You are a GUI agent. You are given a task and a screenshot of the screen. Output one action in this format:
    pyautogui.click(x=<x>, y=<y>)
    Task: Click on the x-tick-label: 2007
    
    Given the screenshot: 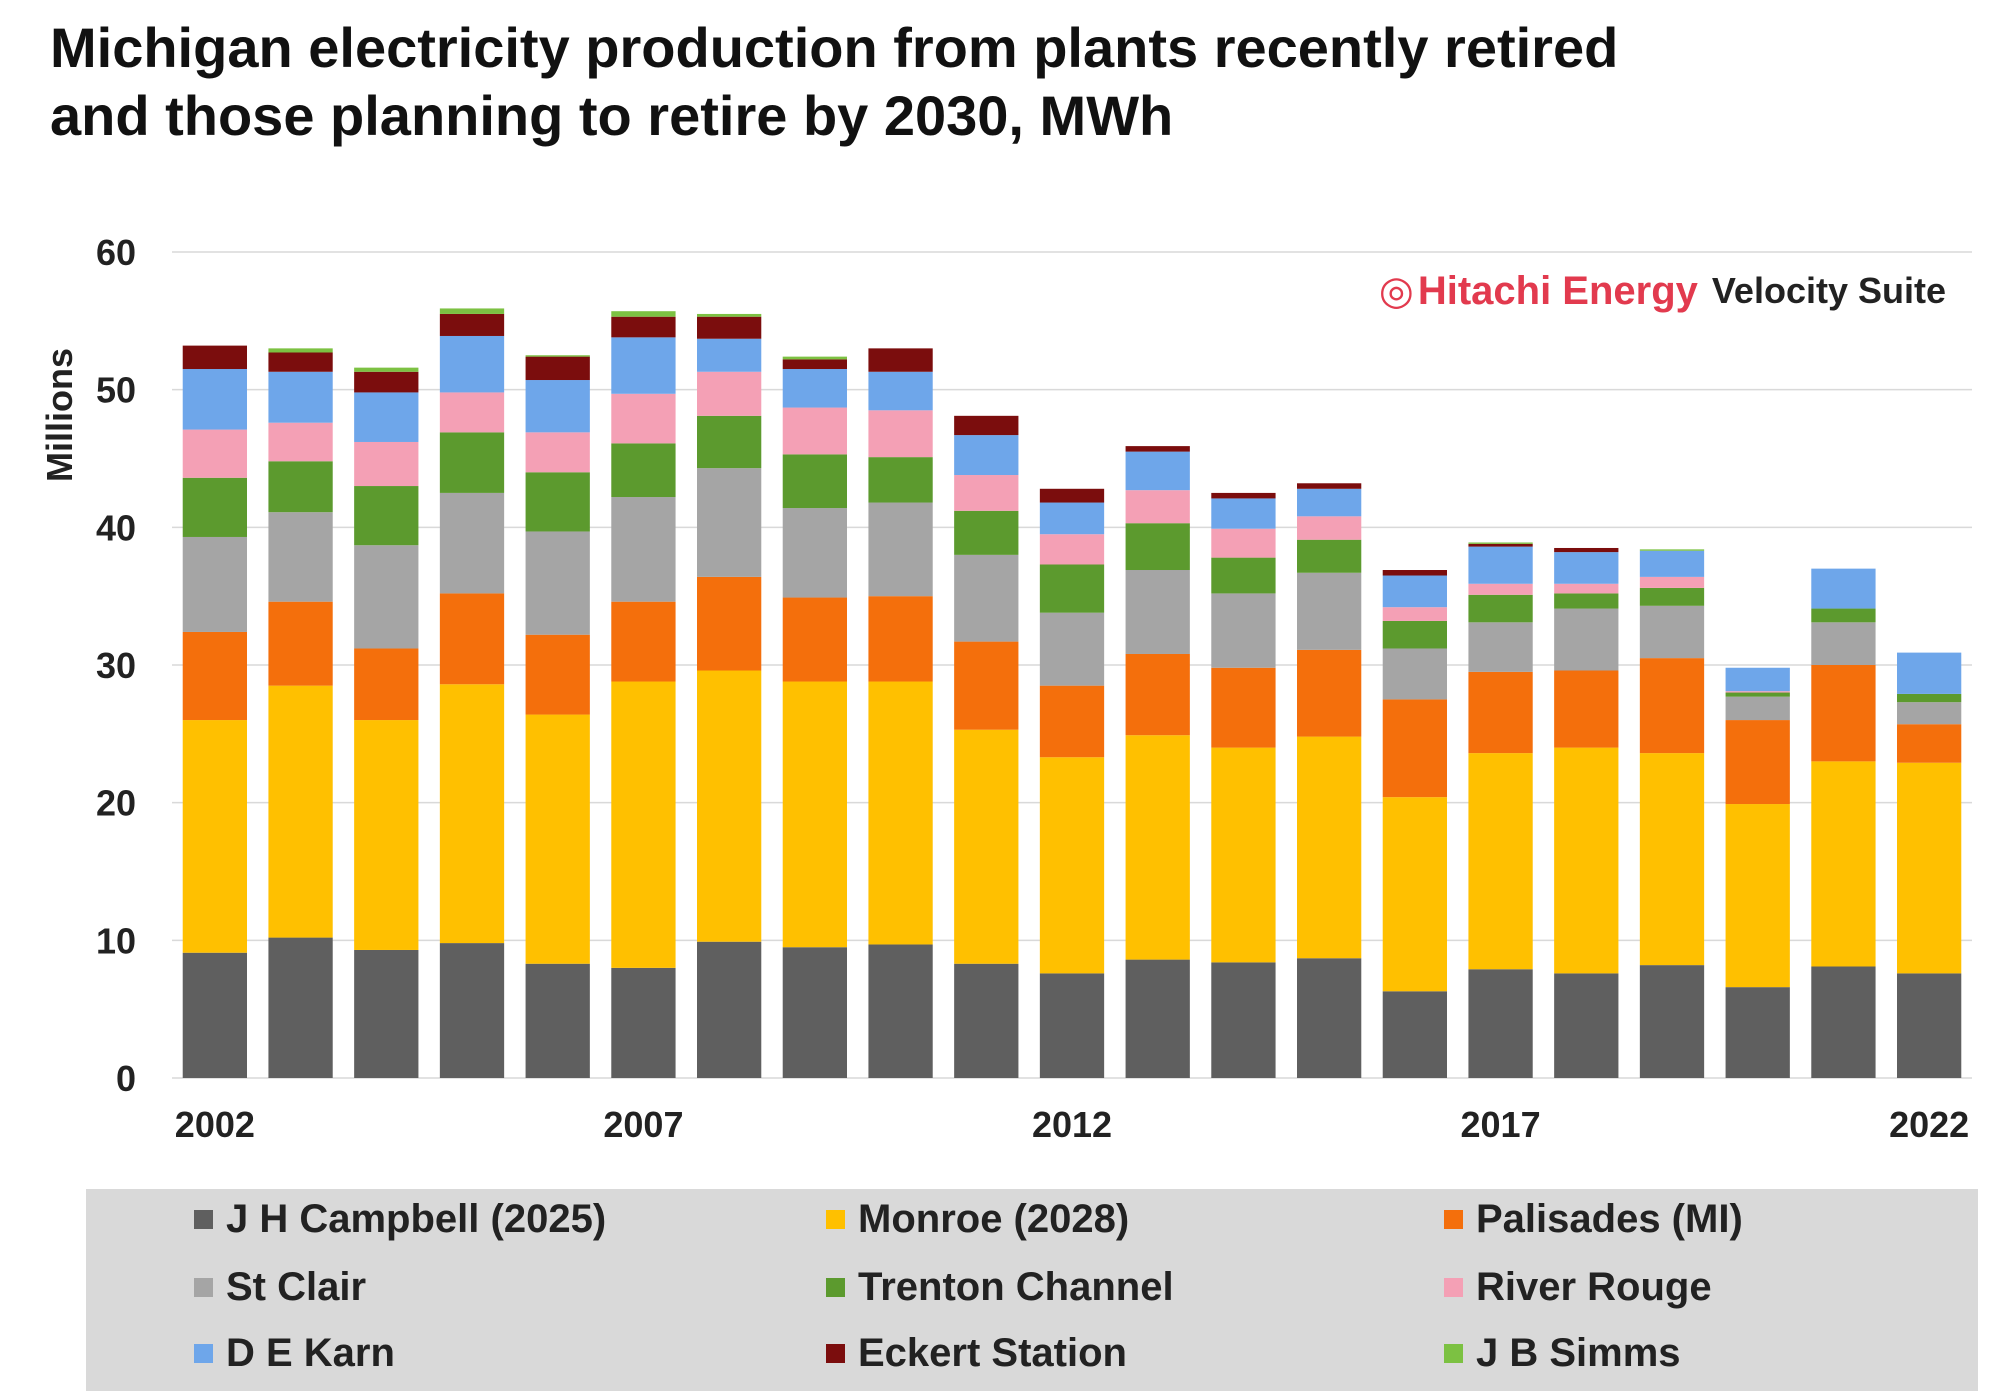 What is the action you would take?
    pyautogui.click(x=643, y=1124)
    